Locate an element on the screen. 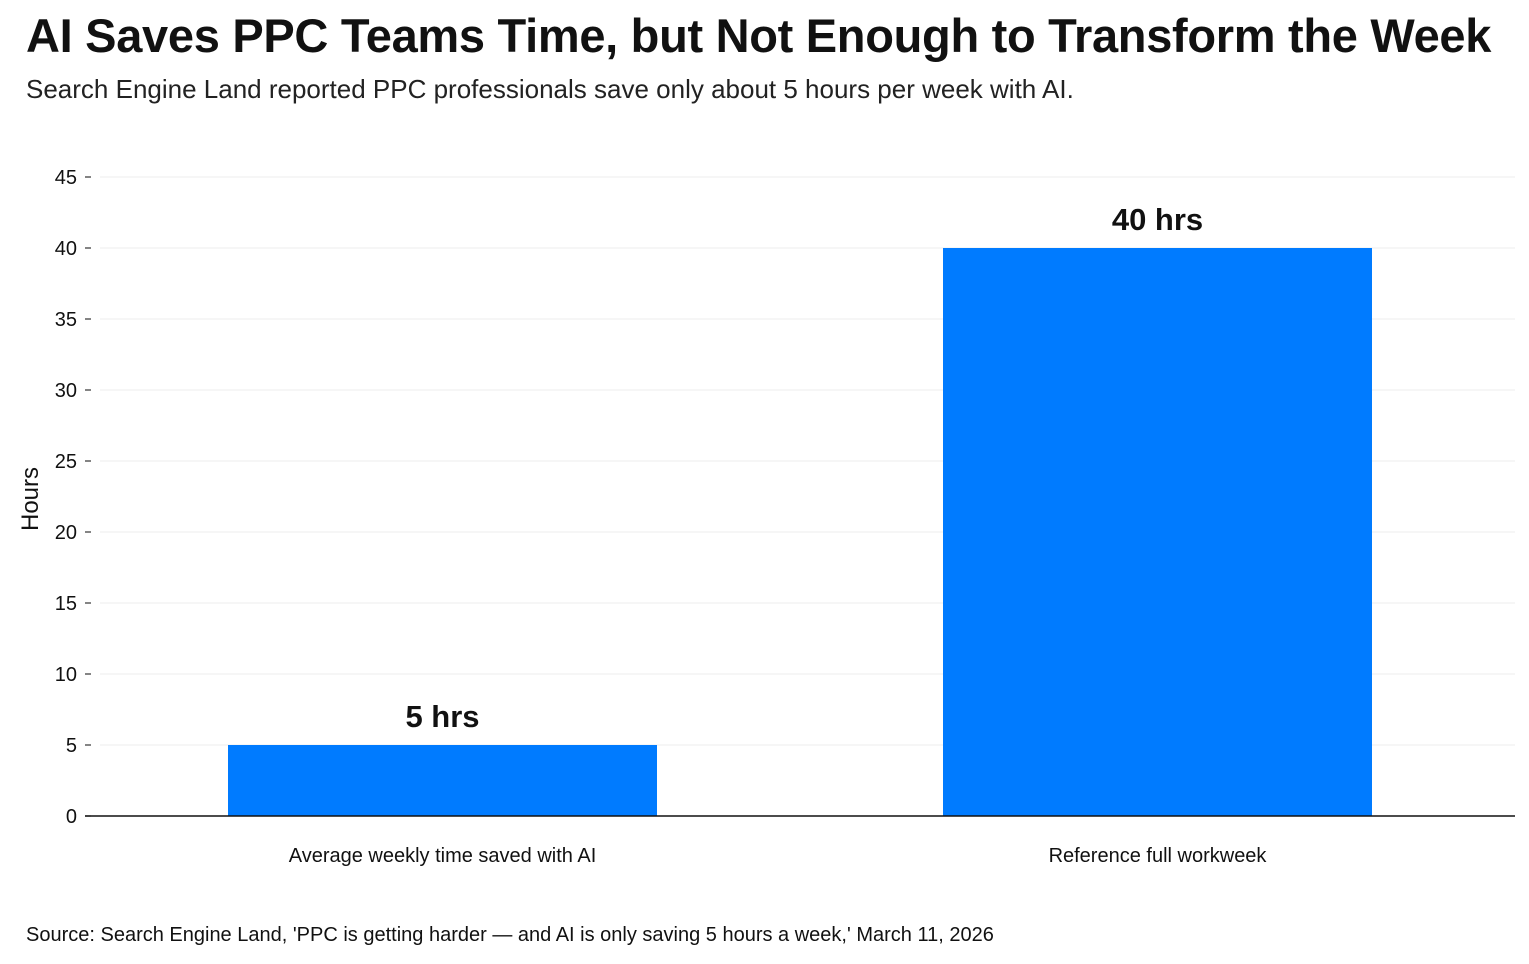  x-tick-label: Reference full workweek is located at coordinates (1158, 856).